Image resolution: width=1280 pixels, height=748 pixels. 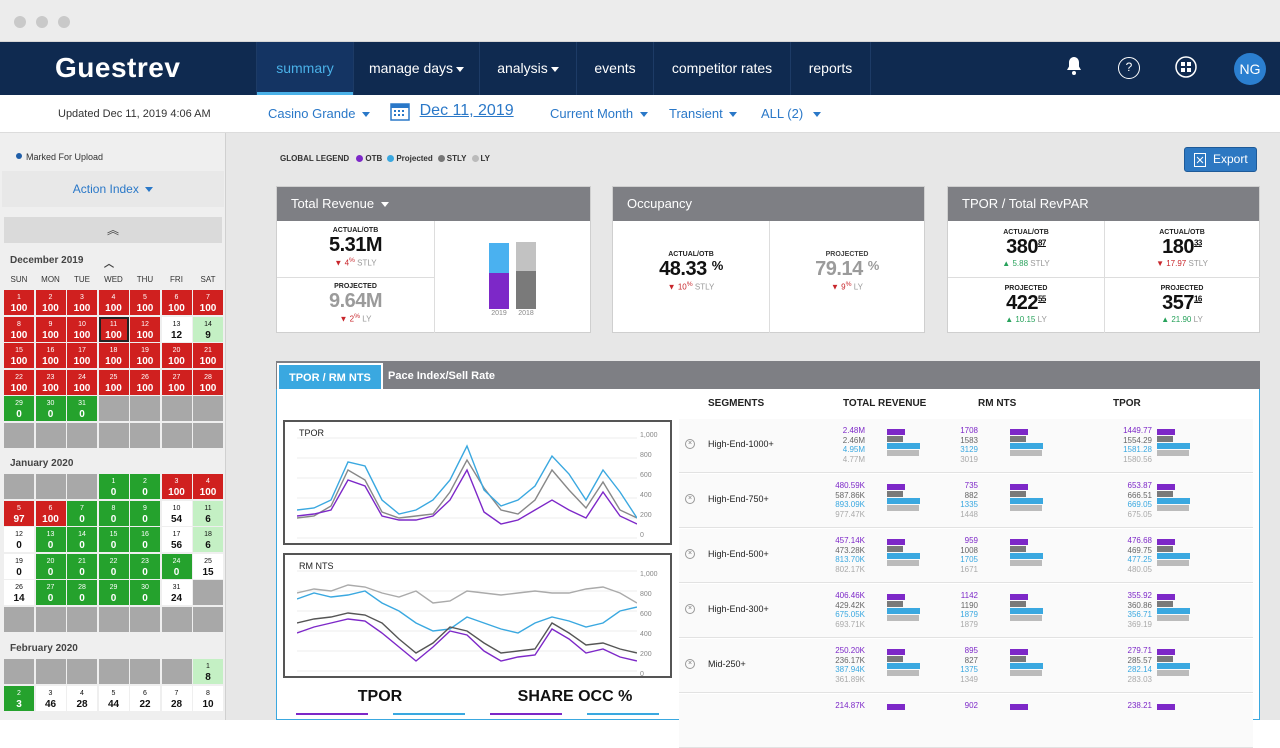 I want to click on col-header-rm-nts: RM NTS, so click(x=997, y=403).